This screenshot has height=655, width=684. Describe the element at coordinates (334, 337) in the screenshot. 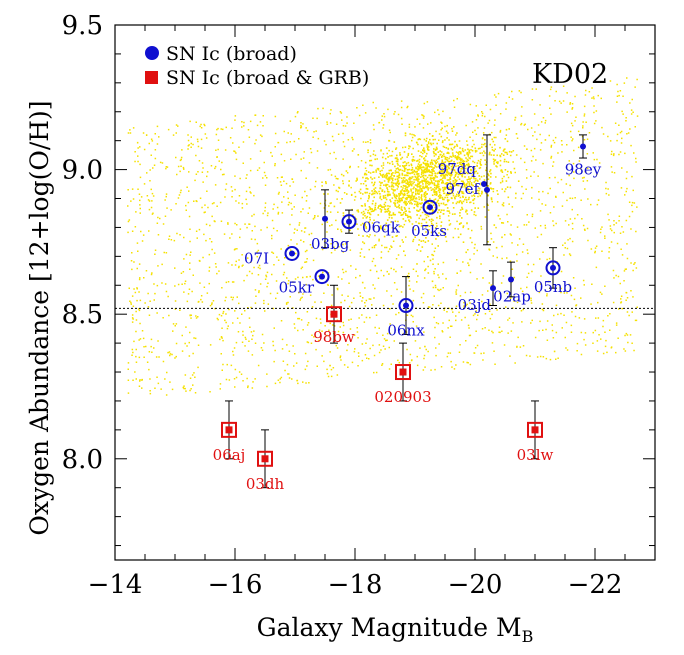

I see `grb-point-label: 98bw` at that location.